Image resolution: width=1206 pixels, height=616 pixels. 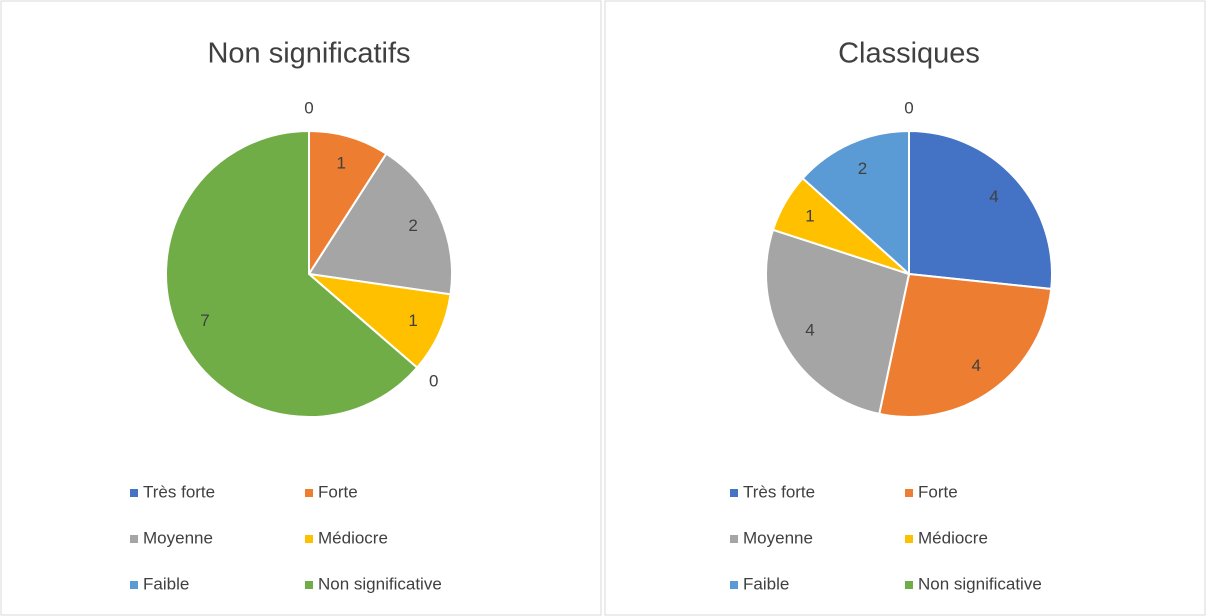 I want to click on data-label: 7, so click(x=204, y=320).